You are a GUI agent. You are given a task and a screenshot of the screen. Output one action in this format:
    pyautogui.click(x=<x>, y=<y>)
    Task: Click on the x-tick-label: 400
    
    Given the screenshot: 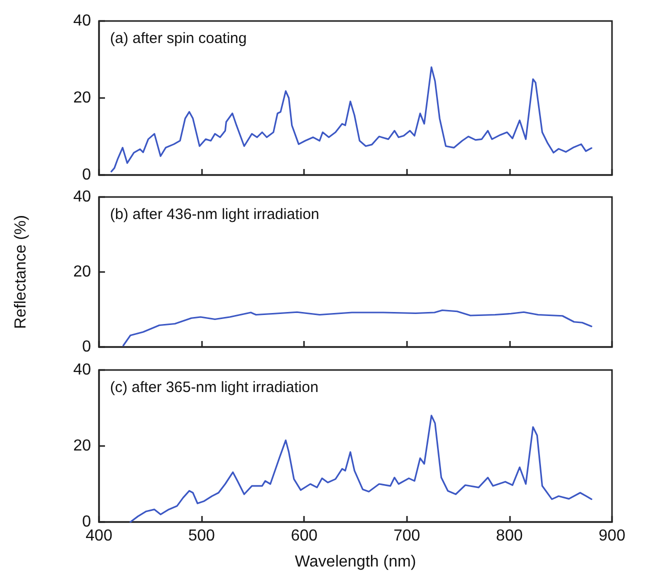 What is the action you would take?
    pyautogui.click(x=99, y=536)
    